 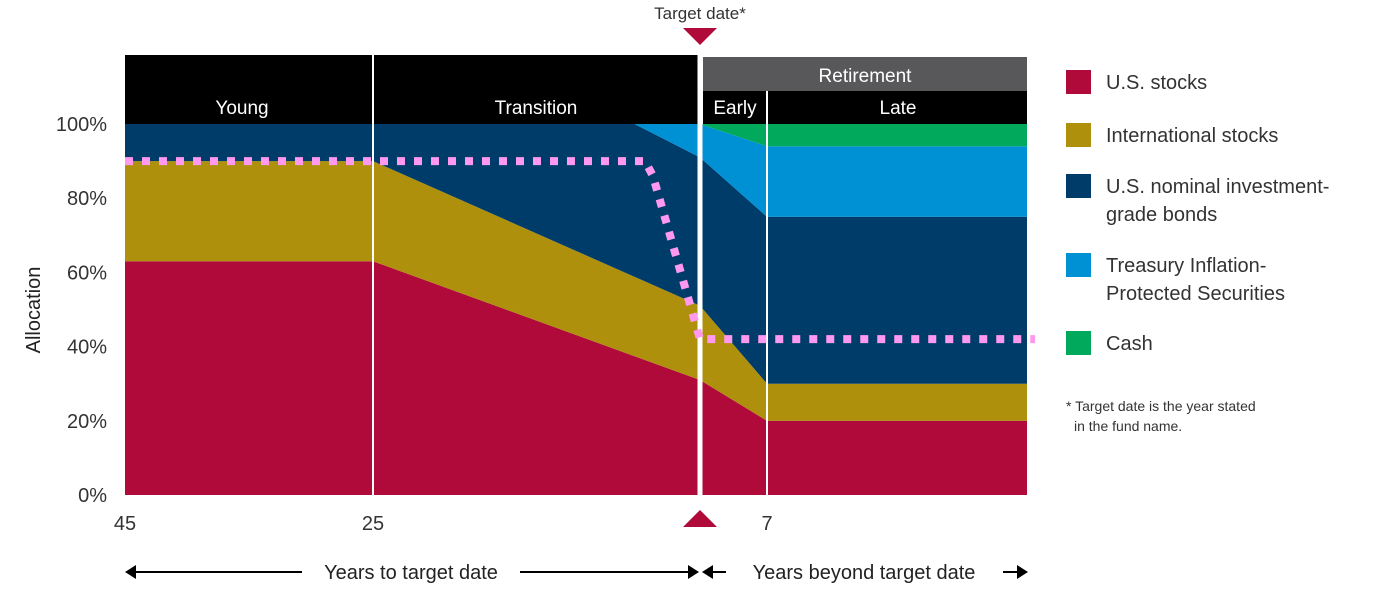 I want to click on phase-header-early-late, so click(x=865, y=107).